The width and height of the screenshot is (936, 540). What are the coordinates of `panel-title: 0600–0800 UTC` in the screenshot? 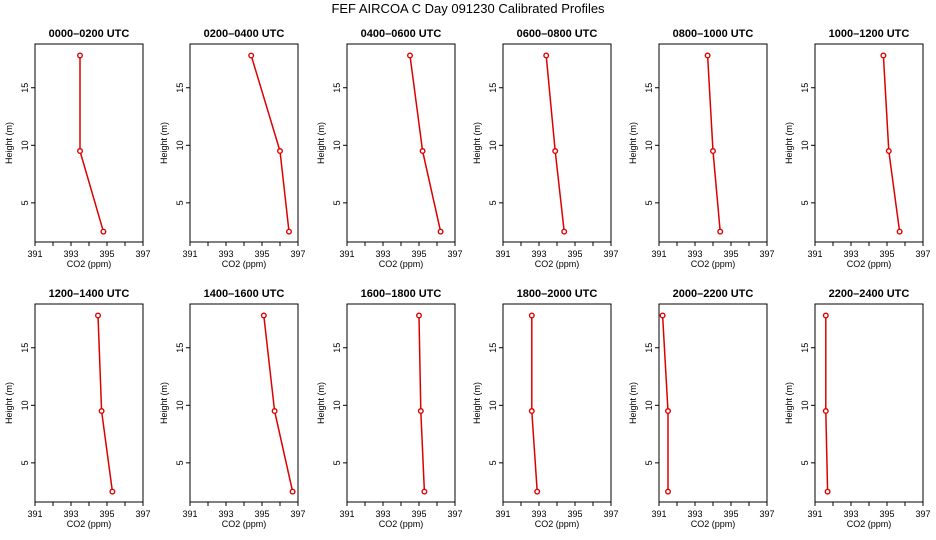 It's located at (557, 34).